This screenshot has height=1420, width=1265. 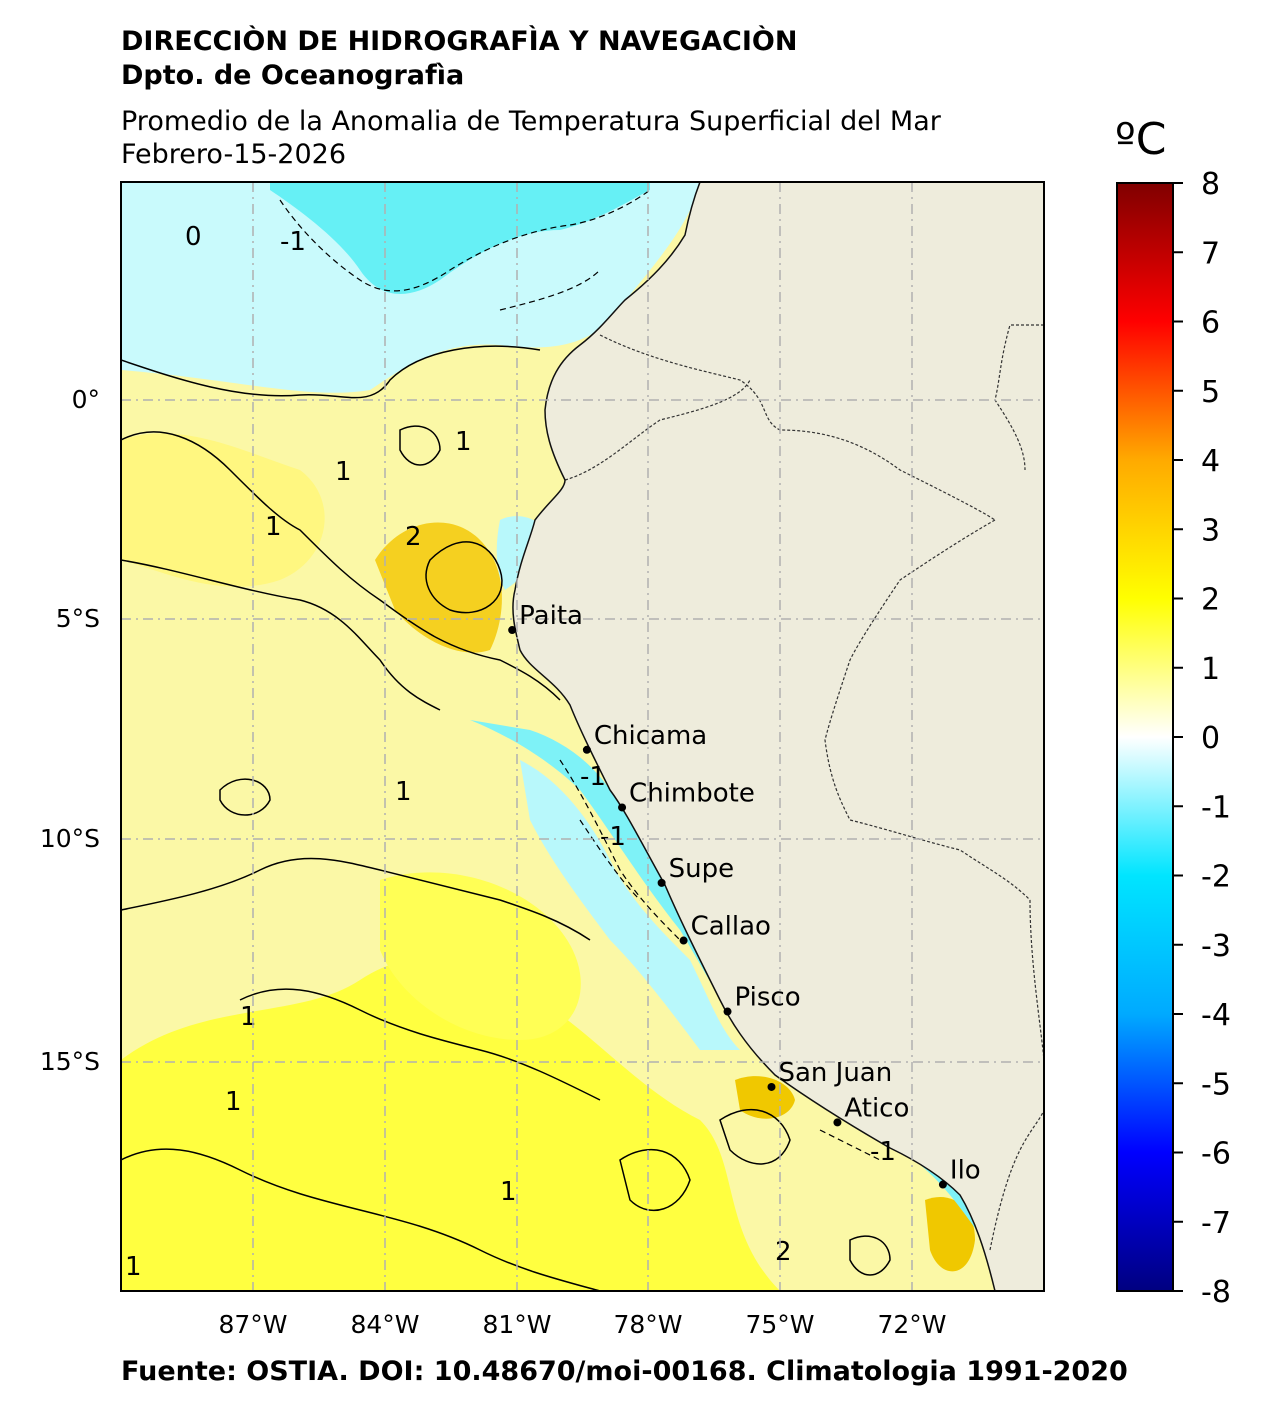 I want to click on anomaly-hot-patch, so click(x=950, y=1234).